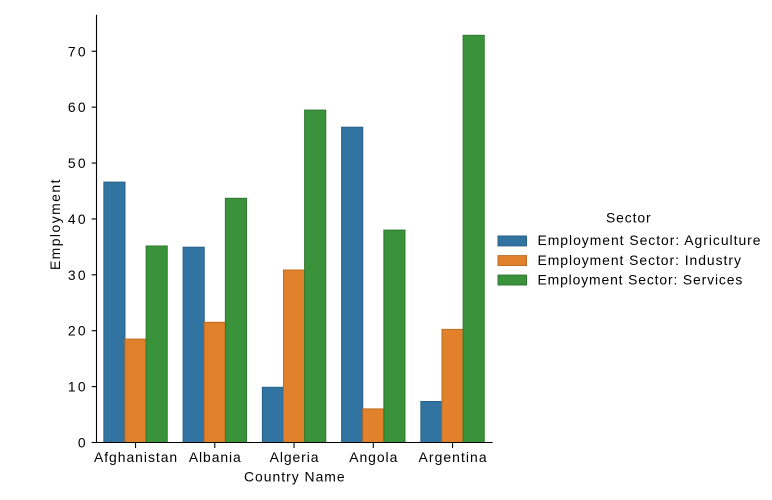 This screenshot has width=772, height=500. Describe the element at coordinates (649, 240) in the screenshot. I see `svg-text: Employment Sector: Agriculture` at that location.